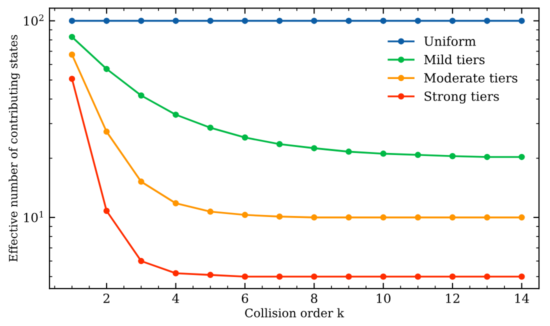 Image resolution: width=550 pixels, height=326 pixels. What do you see at coordinates (383, 299) in the screenshot?
I see `x-tick-label: 10` at bounding box center [383, 299].